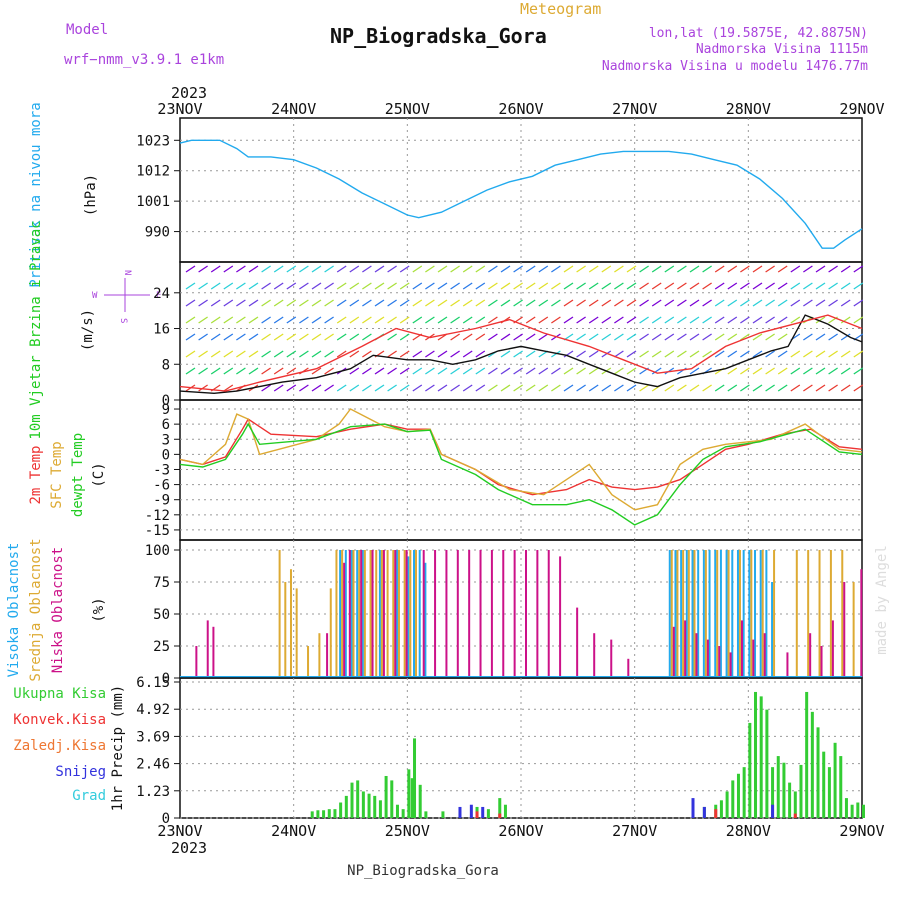 The image size is (900, 904). I want to click on x-tick-label: 23NOV, so click(179, 109).